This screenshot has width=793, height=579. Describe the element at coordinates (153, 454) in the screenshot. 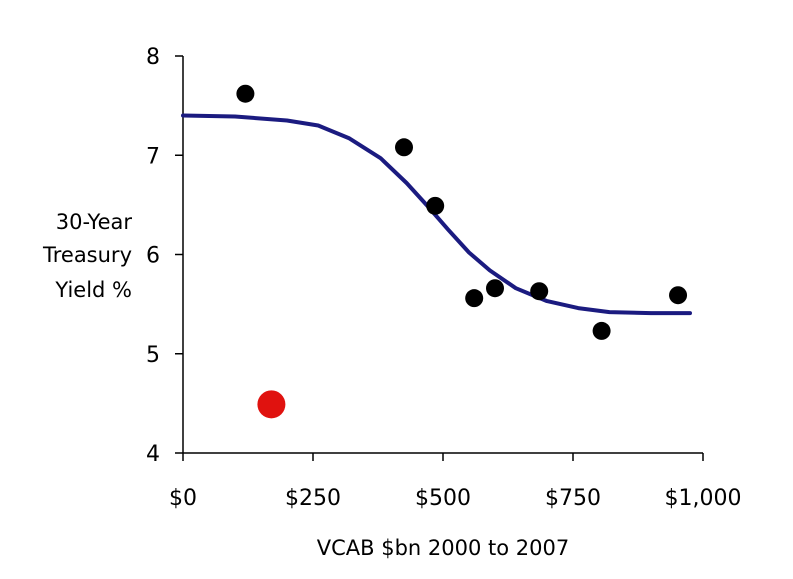

I see `y-tick-label: 4` at that location.